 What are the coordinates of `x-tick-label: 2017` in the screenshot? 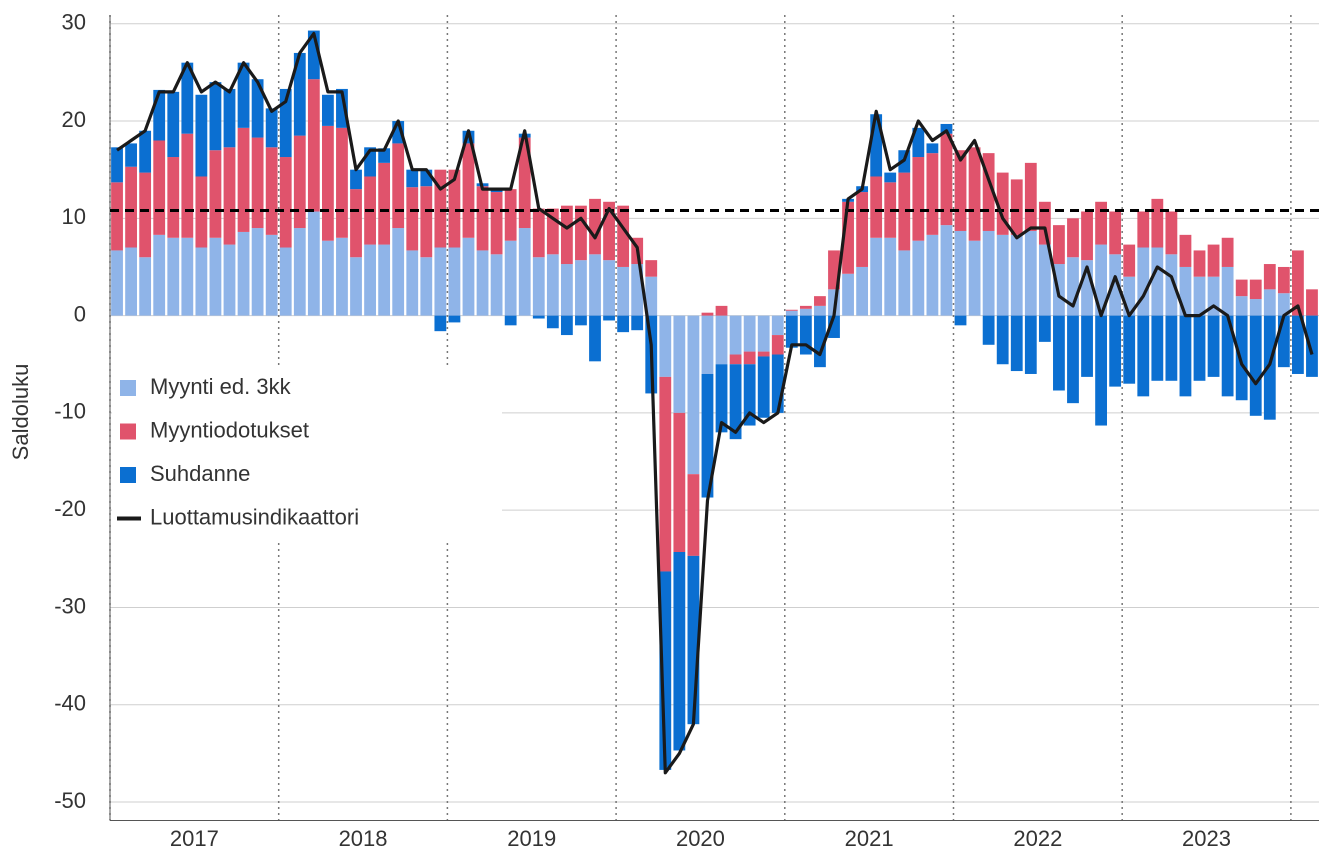 It's located at (194, 838).